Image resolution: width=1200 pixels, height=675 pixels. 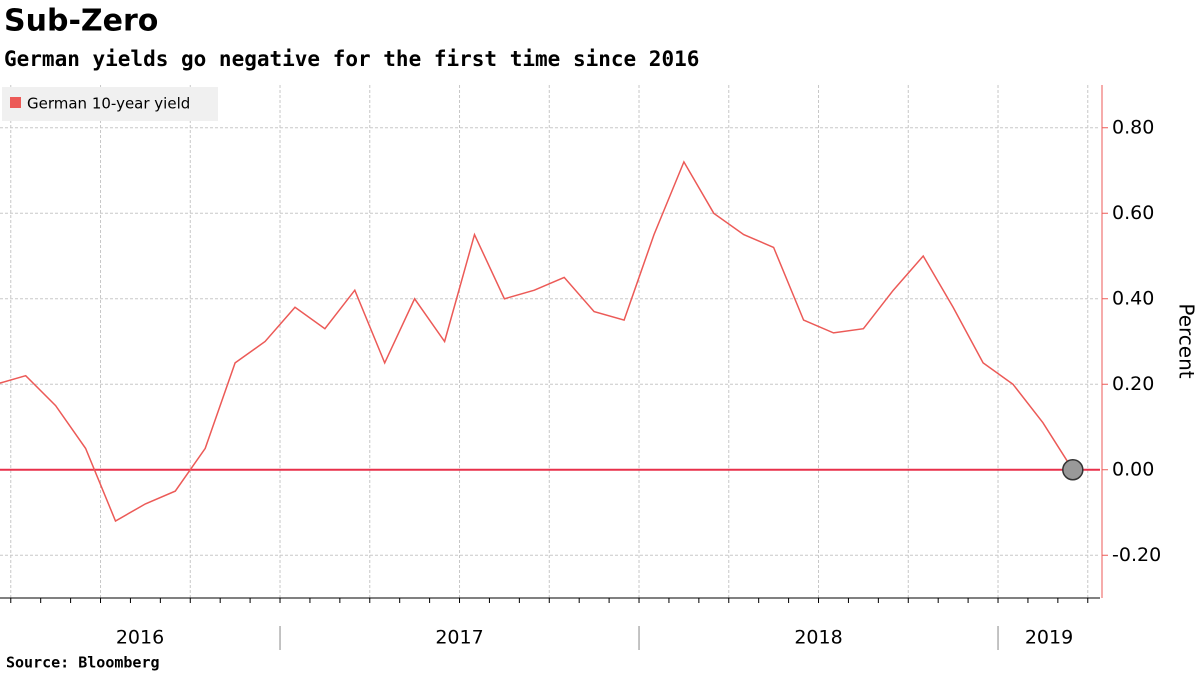 I want to click on legend-label: German 10-year yield, so click(x=108, y=104).